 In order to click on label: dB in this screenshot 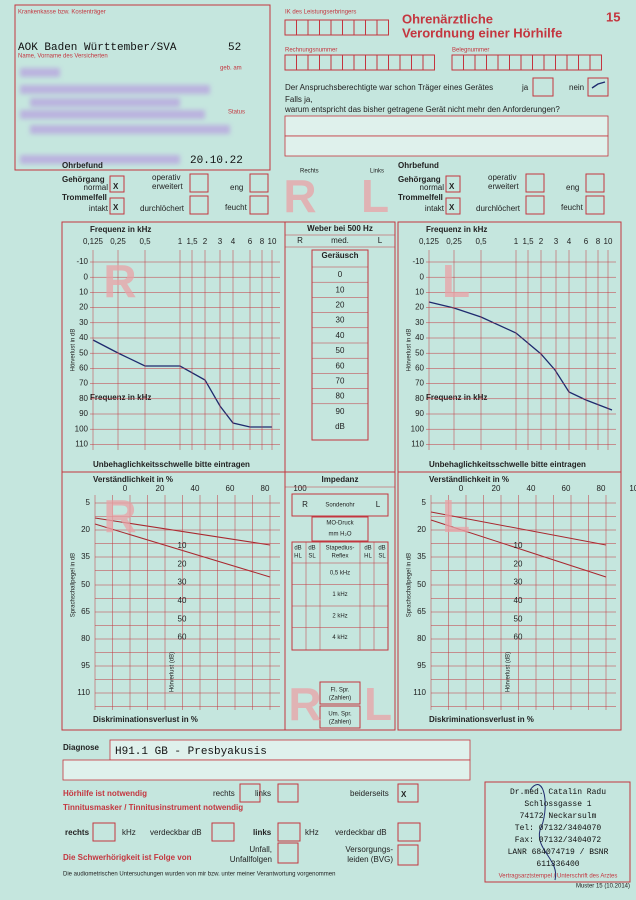, I will do `click(297, 549)`.